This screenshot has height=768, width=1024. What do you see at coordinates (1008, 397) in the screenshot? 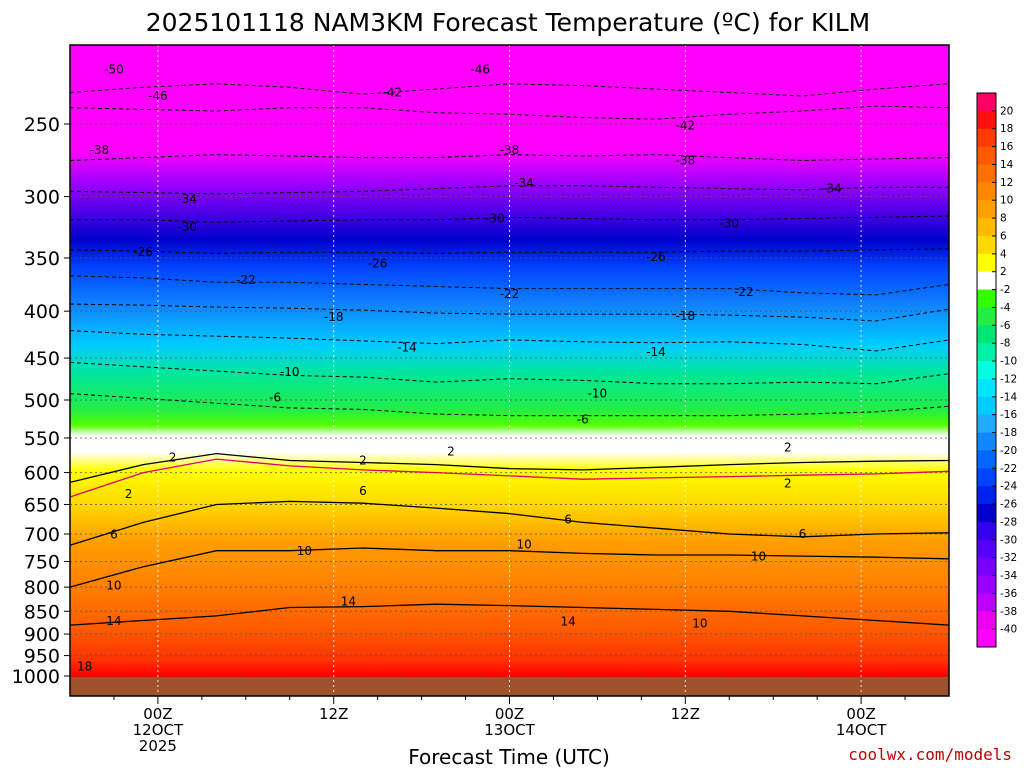
I see `colorbar-tick-label: -14` at bounding box center [1008, 397].